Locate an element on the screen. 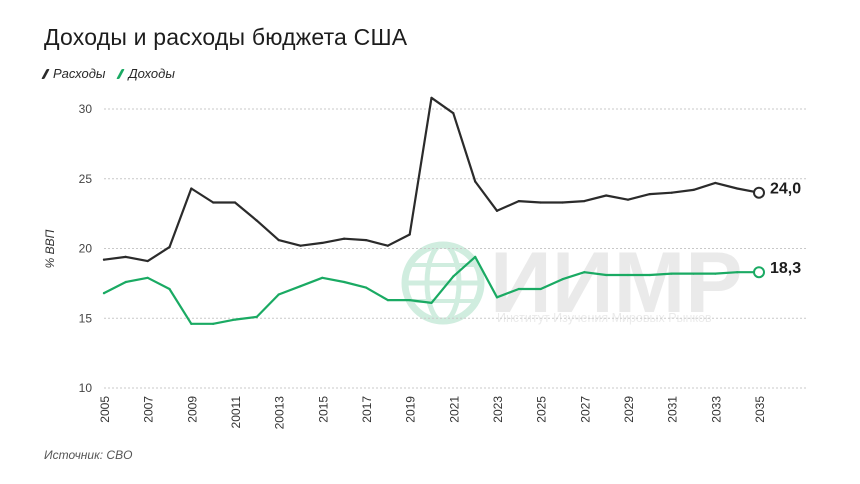 Image resolution: width=860 pixels, height=484 pixels. x-tick-label: 2035 is located at coordinates (760, 409).